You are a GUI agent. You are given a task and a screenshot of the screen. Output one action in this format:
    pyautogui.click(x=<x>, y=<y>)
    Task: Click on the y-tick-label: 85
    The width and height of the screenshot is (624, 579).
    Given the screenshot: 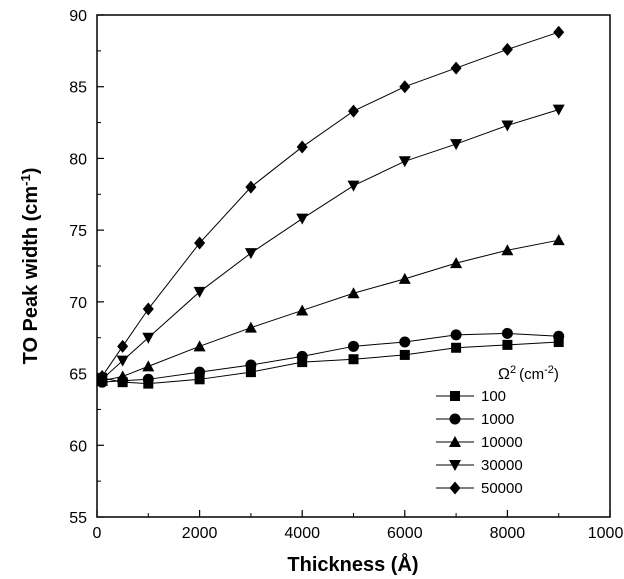 What is the action you would take?
    pyautogui.click(x=78, y=88)
    